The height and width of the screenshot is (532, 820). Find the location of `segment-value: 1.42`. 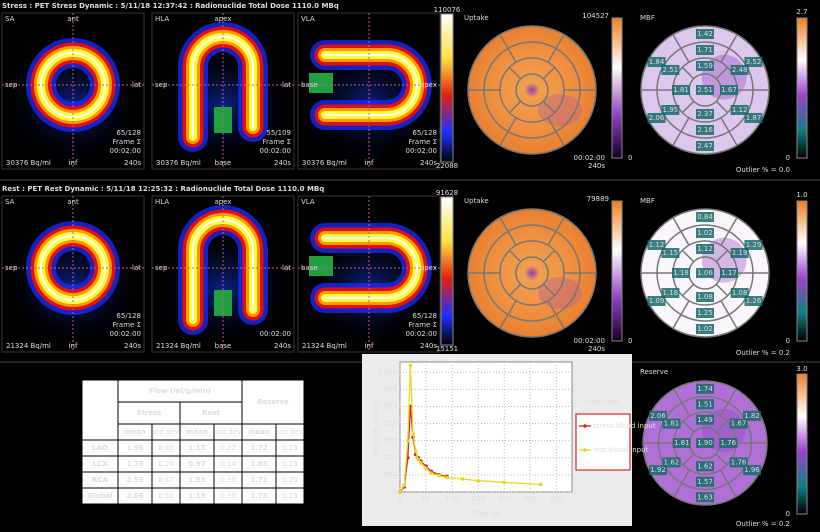

segment-value: 1.42 is located at coordinates (705, 34).